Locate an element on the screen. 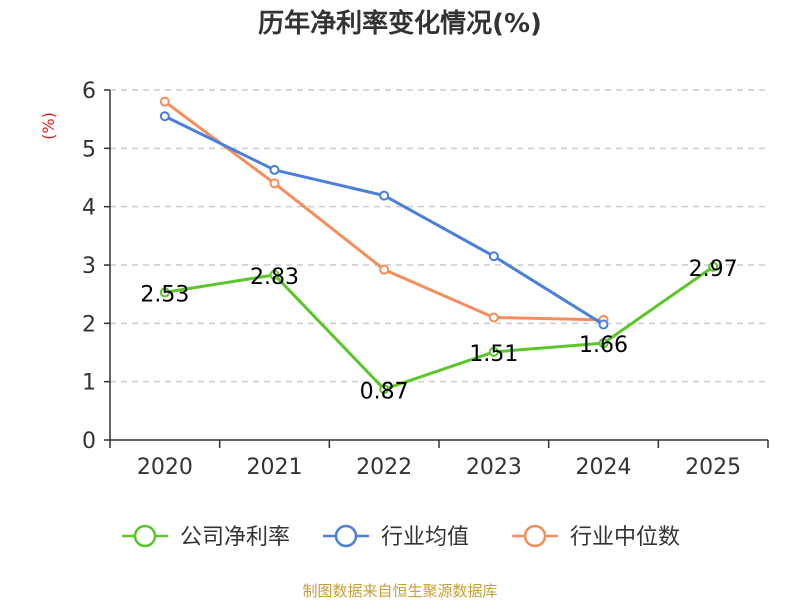 This screenshot has height=600, width=800. y-tick-label: 4 is located at coordinates (89, 208).